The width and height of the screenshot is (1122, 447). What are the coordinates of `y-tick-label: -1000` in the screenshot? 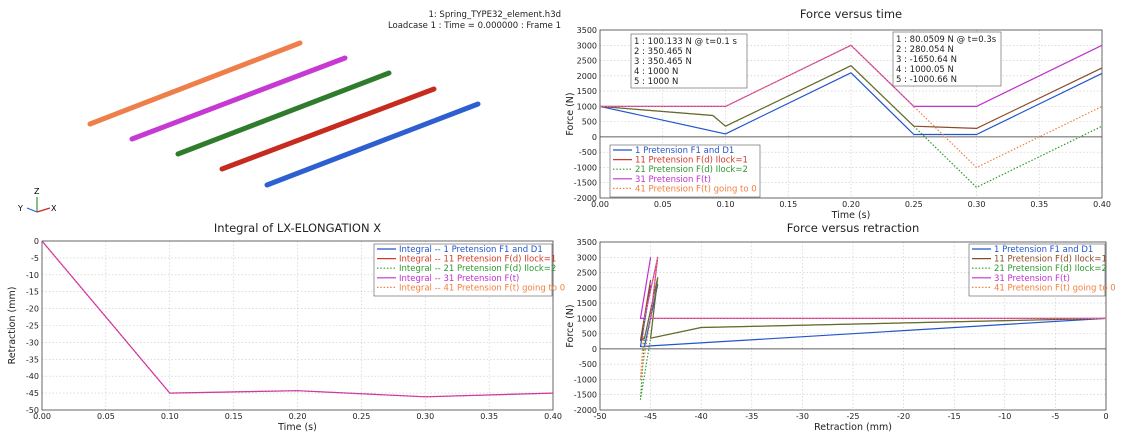 It's located at (585, 379).